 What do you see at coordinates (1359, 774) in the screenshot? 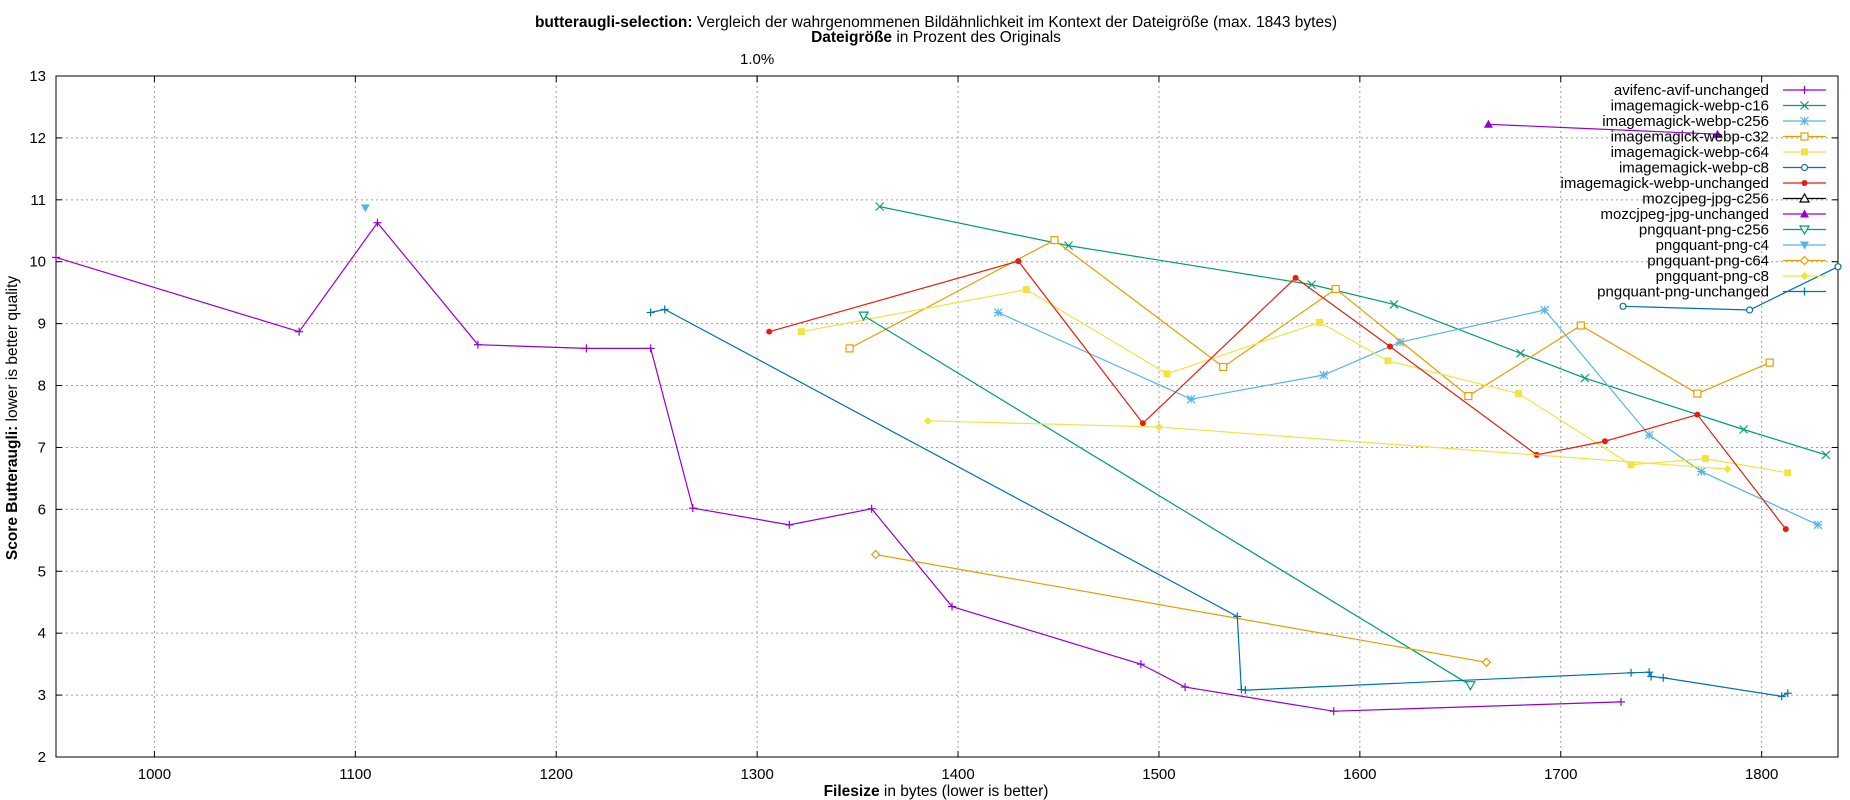
I see `x-tick-label: 1600` at bounding box center [1359, 774].